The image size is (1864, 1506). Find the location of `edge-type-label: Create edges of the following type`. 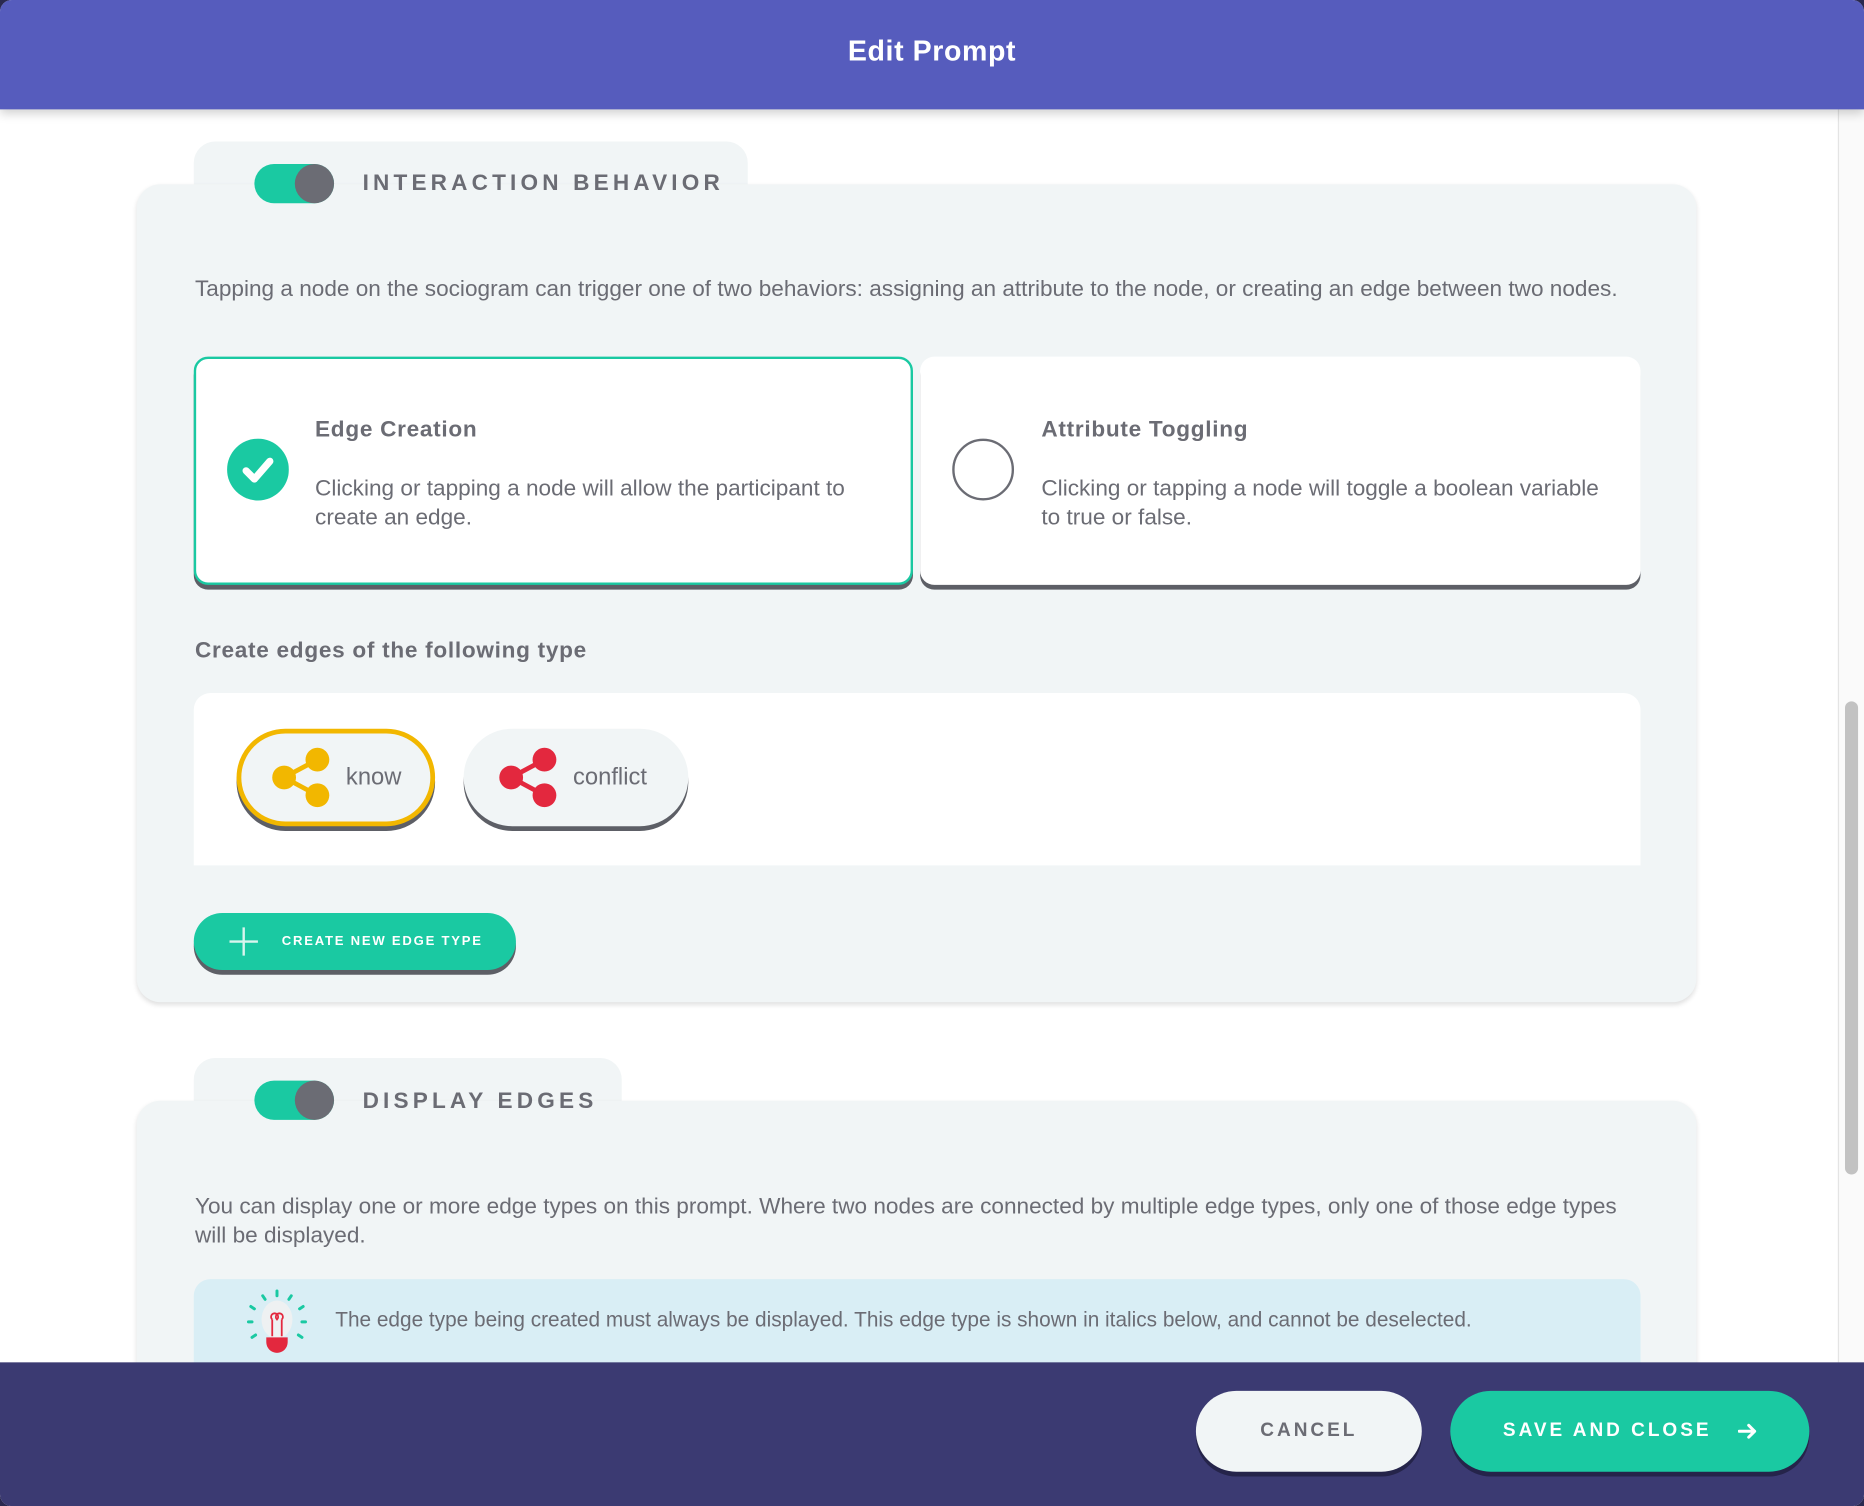

edge-type-label: Create edges of the following type is located at coordinates (390, 651).